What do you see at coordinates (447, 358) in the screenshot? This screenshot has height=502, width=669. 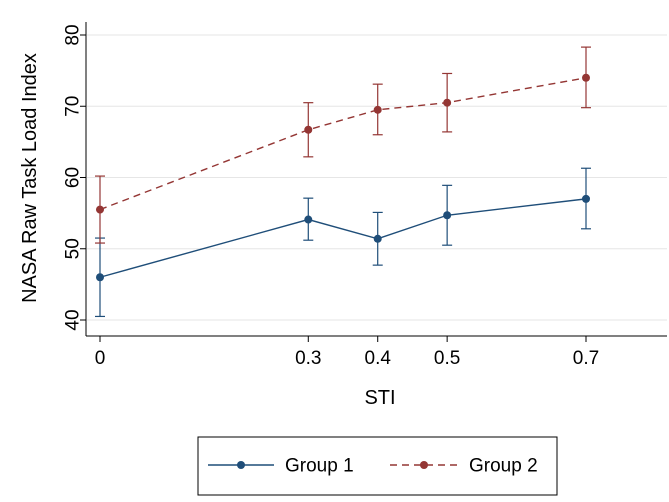 I see `x-tick-label: 0.5` at bounding box center [447, 358].